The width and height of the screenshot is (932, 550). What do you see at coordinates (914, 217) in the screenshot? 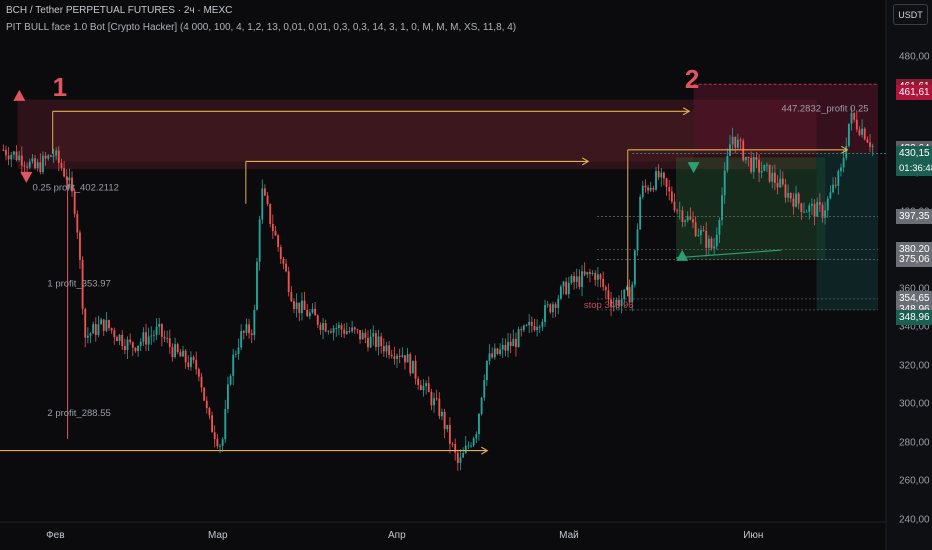
I see `price-tag: 397,35` at bounding box center [914, 217].